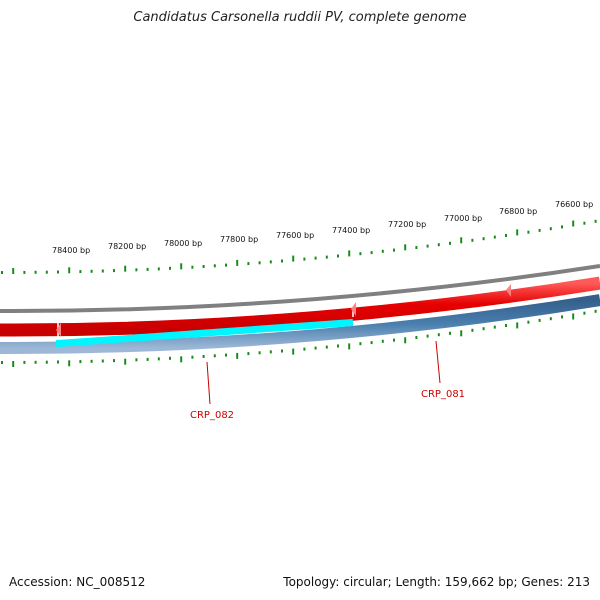 Image resolution: width=600 pixels, height=600 pixels. I want to click on inner-tick-row, so click(299, 338).